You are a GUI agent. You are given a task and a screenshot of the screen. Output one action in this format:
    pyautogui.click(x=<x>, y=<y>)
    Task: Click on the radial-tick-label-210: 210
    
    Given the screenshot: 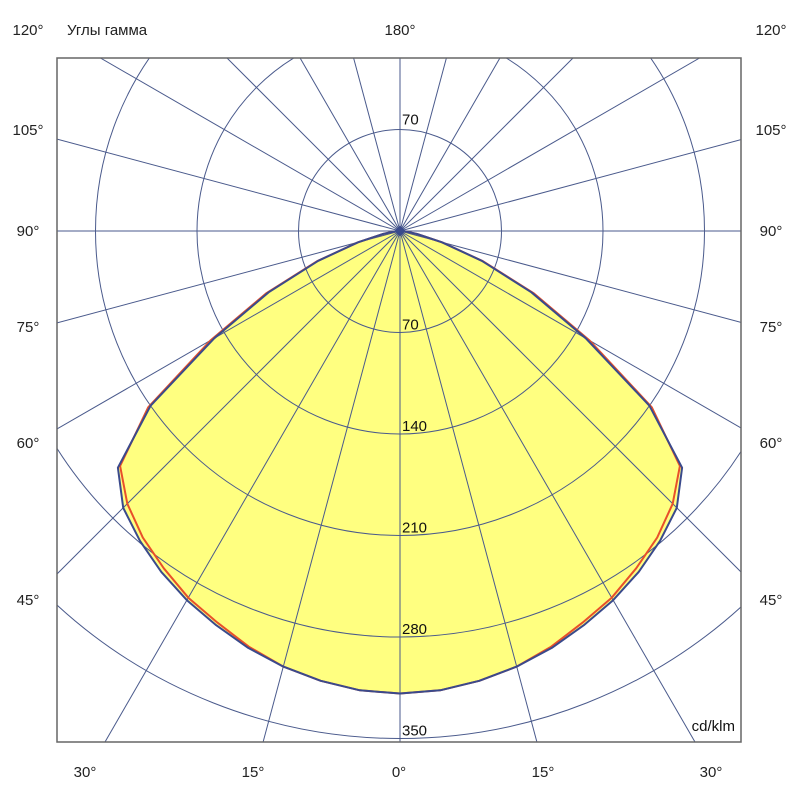 What is the action you would take?
    pyautogui.click(x=414, y=528)
    